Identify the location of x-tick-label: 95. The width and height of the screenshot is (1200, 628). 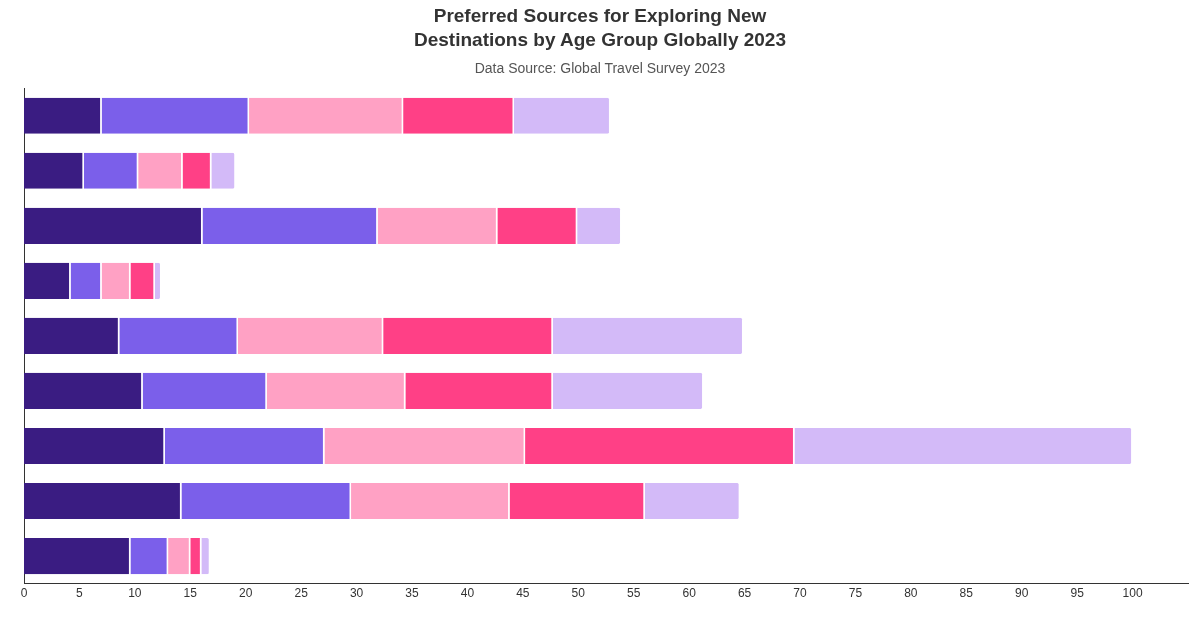
(1077, 593).